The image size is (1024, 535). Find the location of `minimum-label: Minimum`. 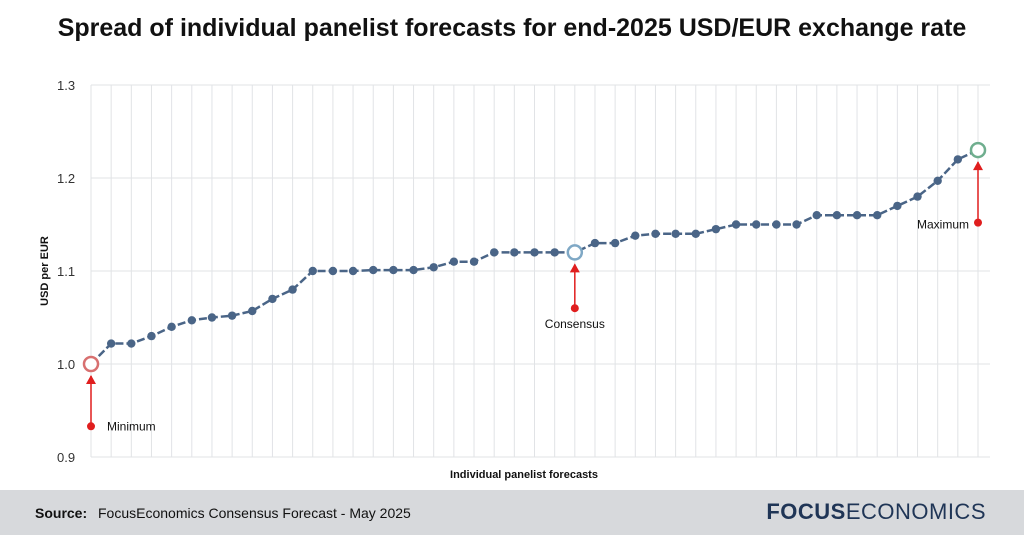

minimum-label: Minimum is located at coordinates (131, 426).